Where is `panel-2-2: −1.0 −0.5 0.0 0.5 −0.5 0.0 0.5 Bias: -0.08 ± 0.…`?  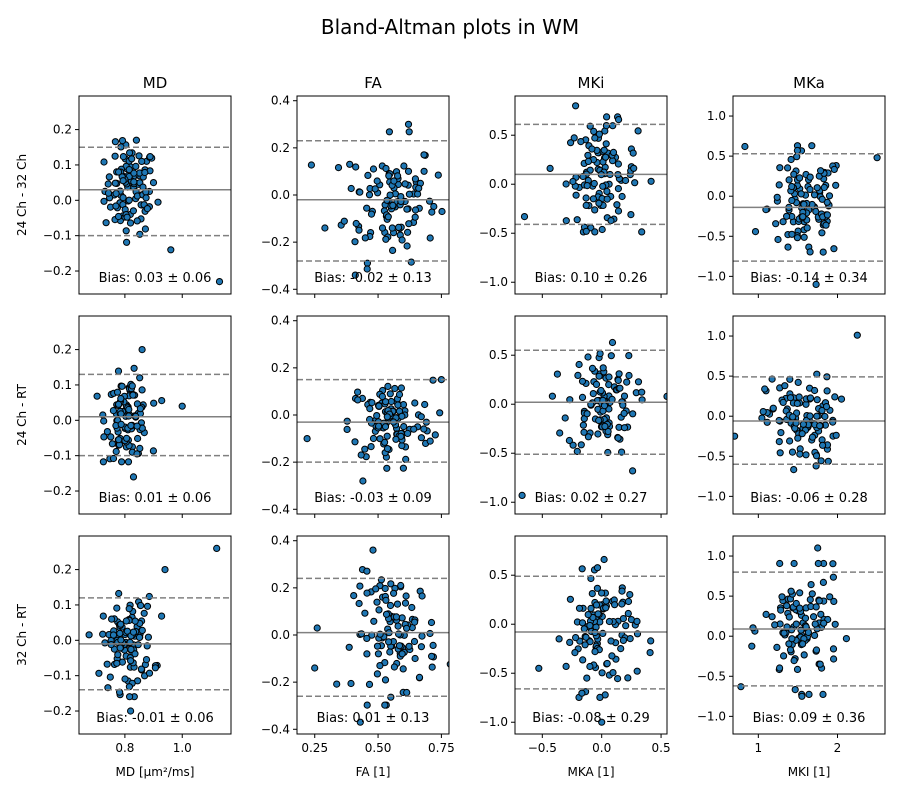 panel-2-2: −1.0 −0.5 0.0 0.5 −0.5 0.0 0.5 Bias: -0.08 ± 0.… is located at coordinates (575, 645).